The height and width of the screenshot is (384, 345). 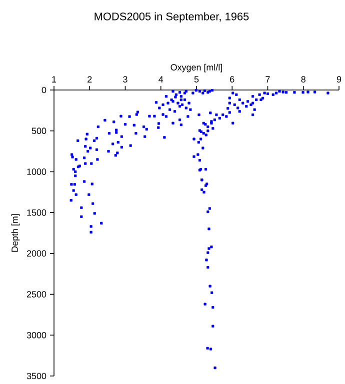 What do you see at coordinates (36, 335) in the screenshot?
I see `y-tick-label: 3000` at bounding box center [36, 335].